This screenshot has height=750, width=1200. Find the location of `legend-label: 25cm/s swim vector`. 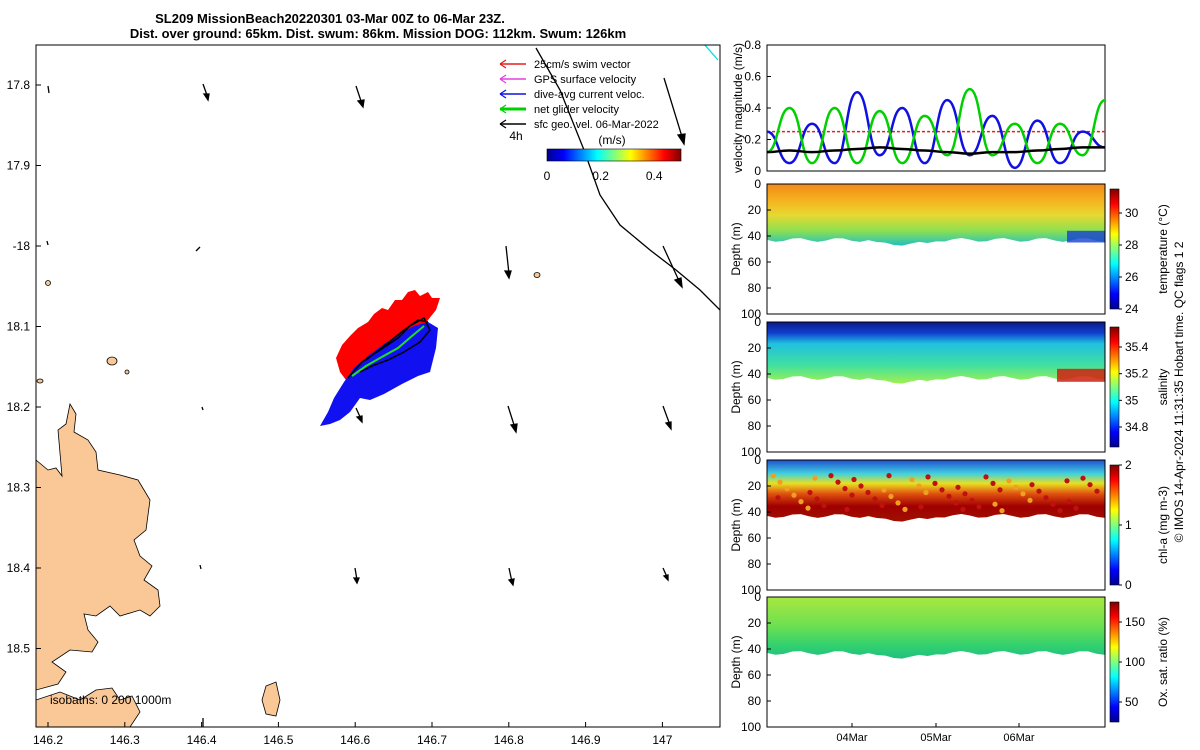

legend-label: 25cm/s swim vector is located at coordinates (582, 65).